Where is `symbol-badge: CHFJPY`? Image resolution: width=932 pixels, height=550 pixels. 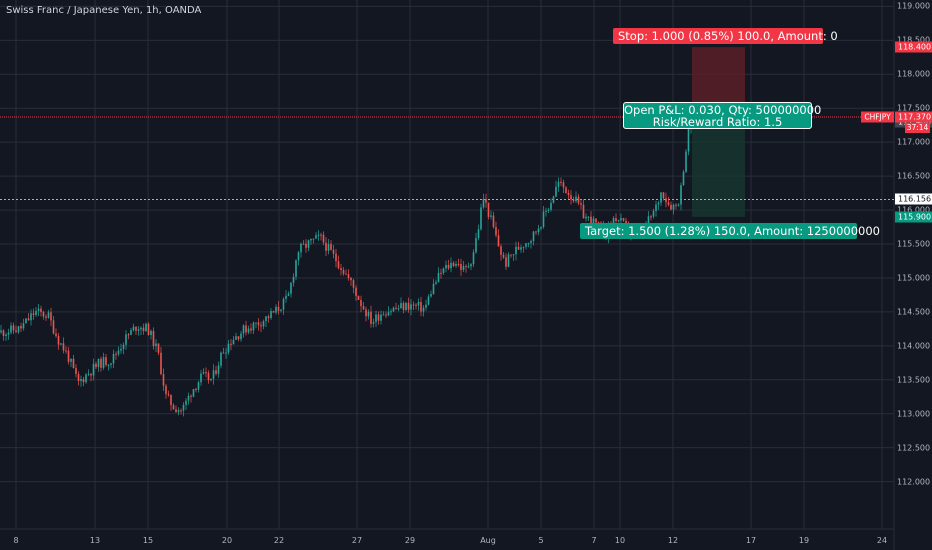
symbol-badge: CHFJPY is located at coordinates (877, 117).